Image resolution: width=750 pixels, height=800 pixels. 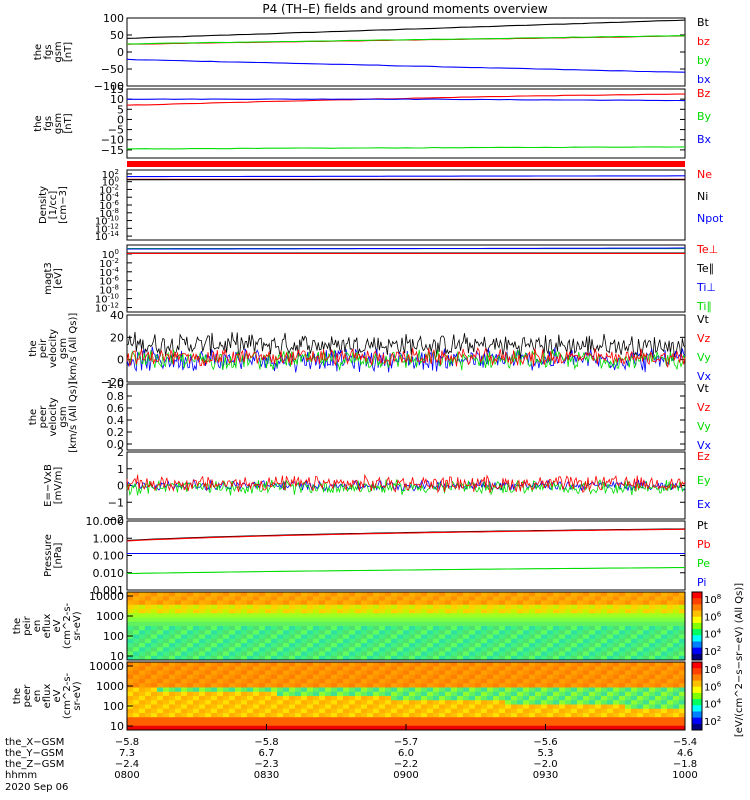 What do you see at coordinates (58, 278) in the screenshot?
I see `y-axis-label-line: [eV]` at bounding box center [58, 278].